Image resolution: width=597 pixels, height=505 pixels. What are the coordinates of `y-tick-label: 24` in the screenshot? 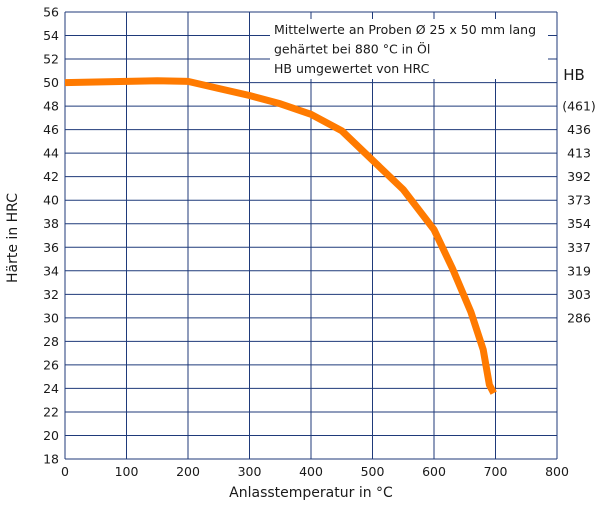 It's located at (51, 388).